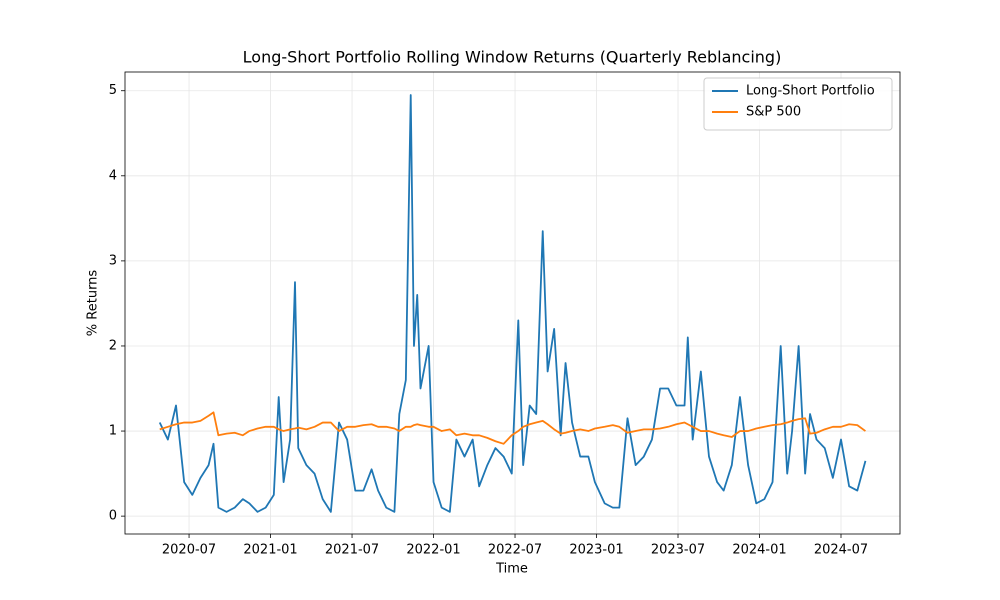 The image size is (1000, 600). I want to click on x-tick-label: 2023-01, so click(596, 550).